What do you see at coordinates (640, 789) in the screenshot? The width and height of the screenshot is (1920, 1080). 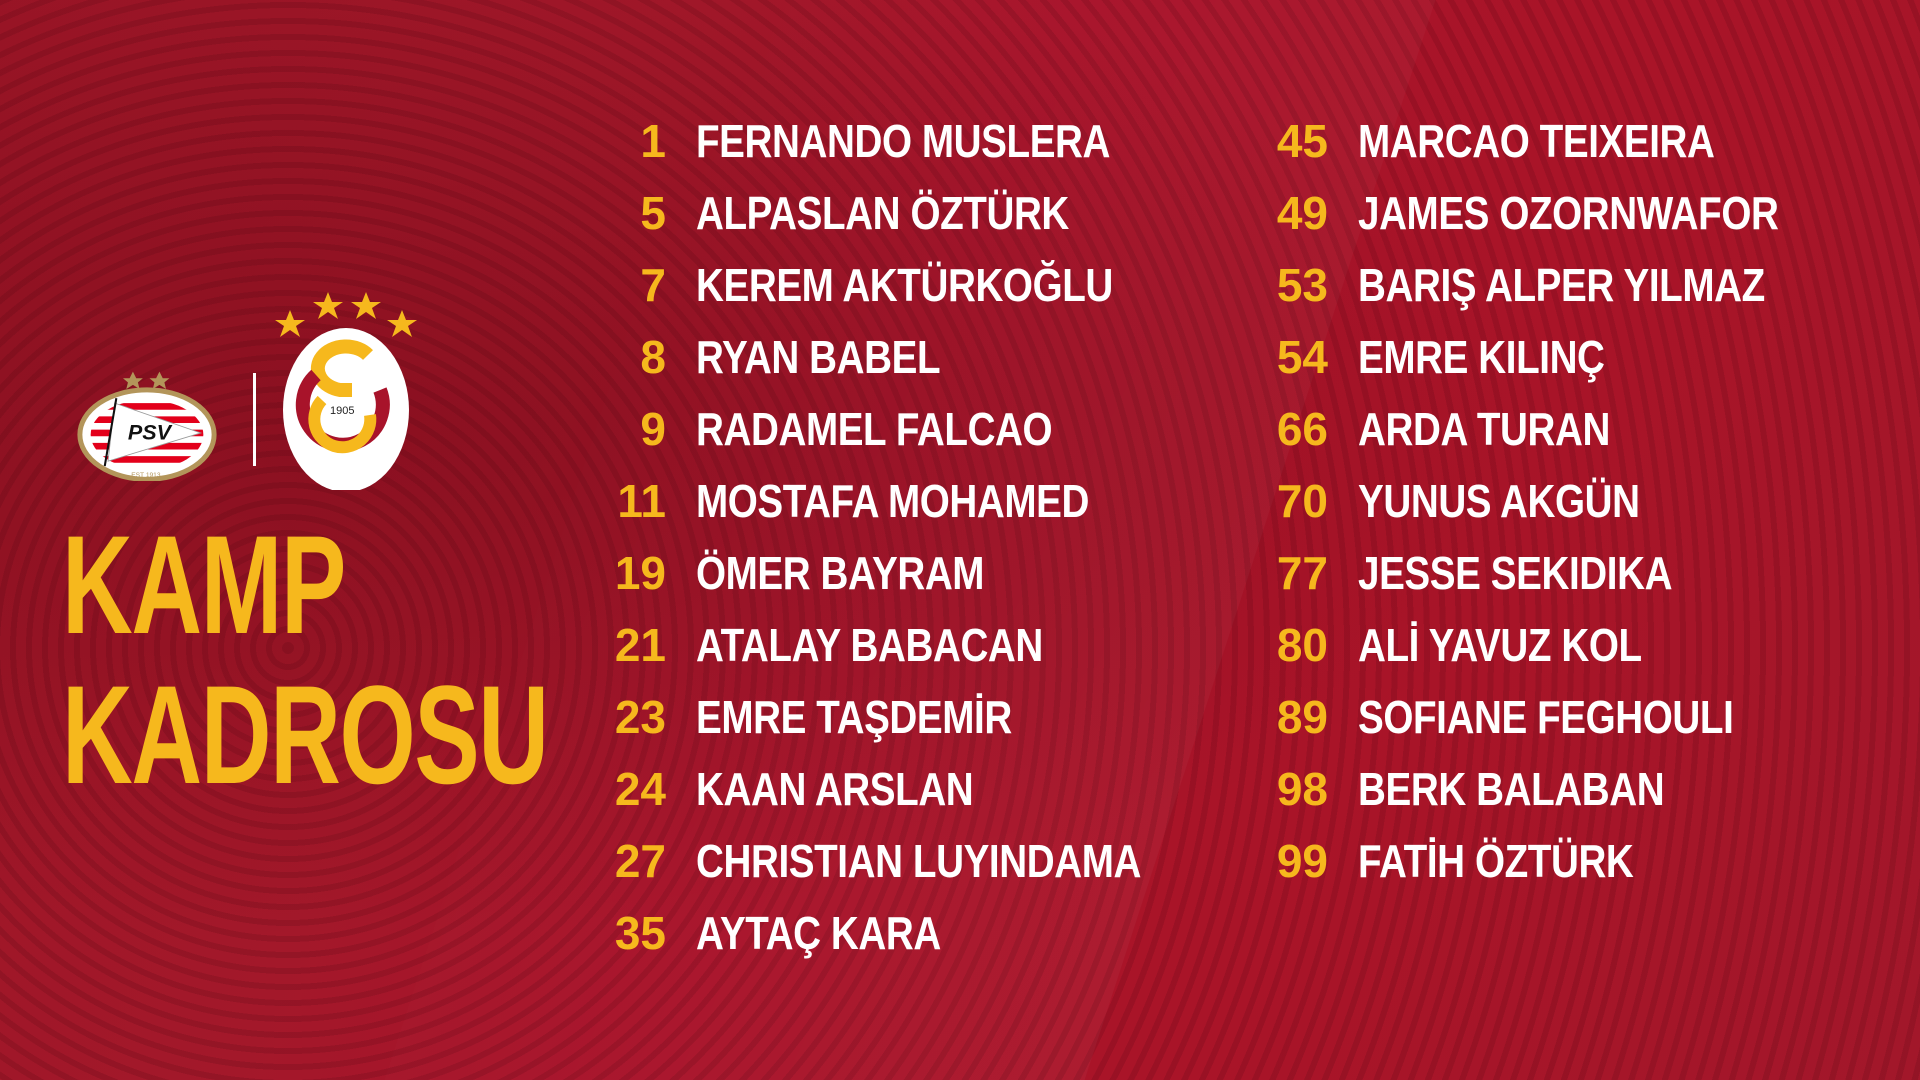 I see `player-number: 24` at bounding box center [640, 789].